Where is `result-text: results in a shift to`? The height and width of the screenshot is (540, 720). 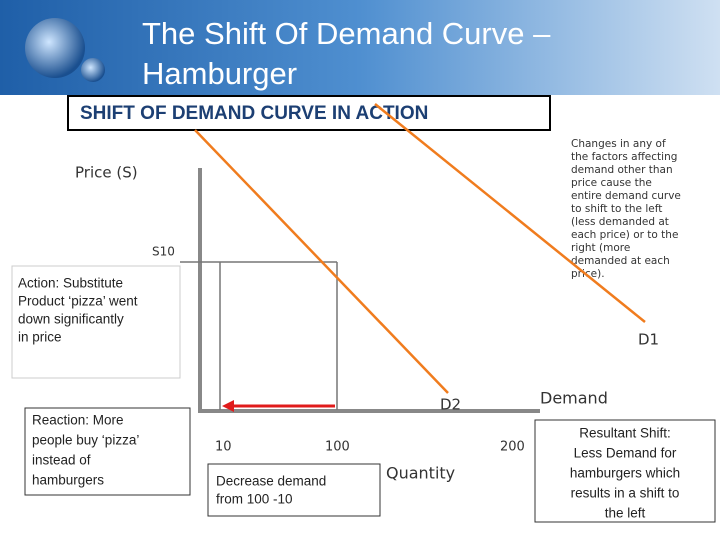 result-text: results in a shift to is located at coordinates (625, 493).